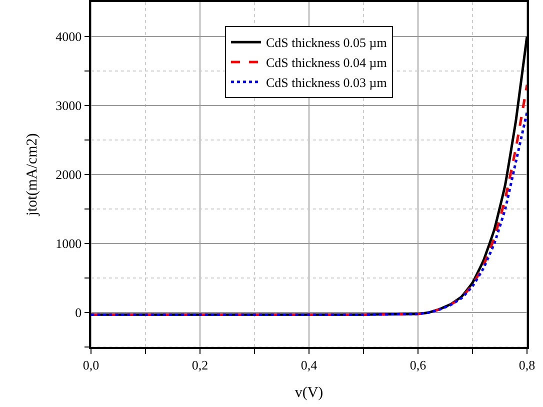 The height and width of the screenshot is (407, 543). I want to click on y-tick-label: 4000, so click(69, 36).